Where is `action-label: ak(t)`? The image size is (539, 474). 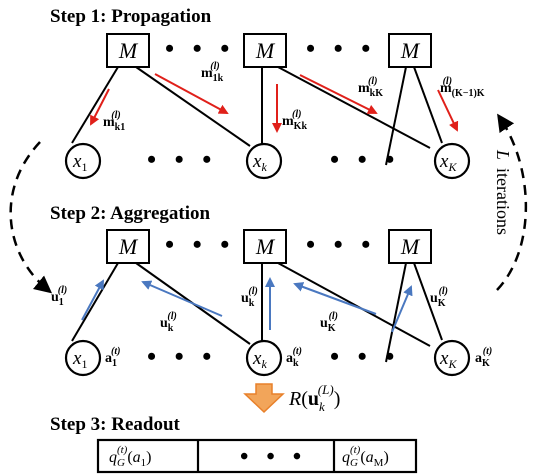 action-label: ak(t) is located at coordinates (294, 357).